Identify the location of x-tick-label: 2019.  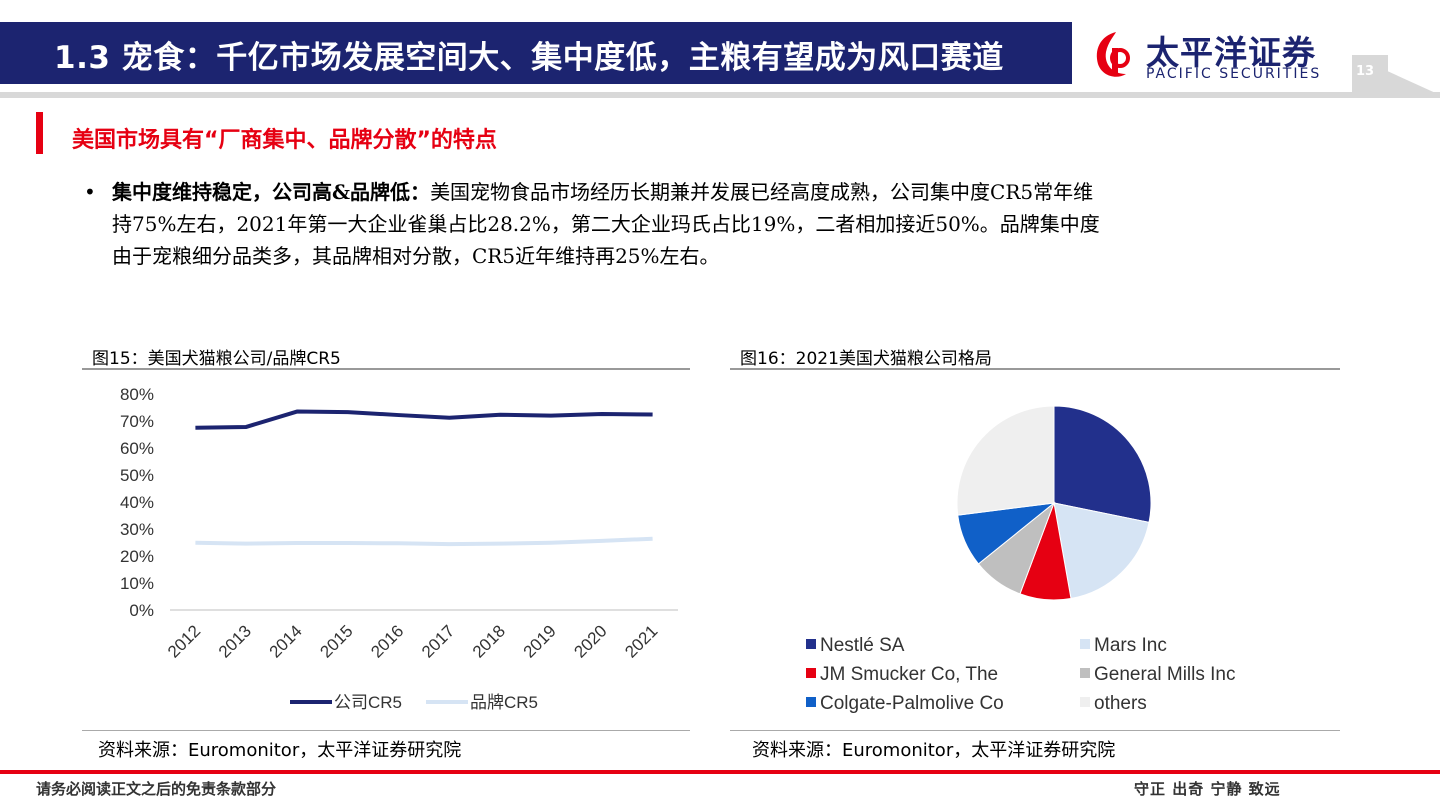
(540, 641).